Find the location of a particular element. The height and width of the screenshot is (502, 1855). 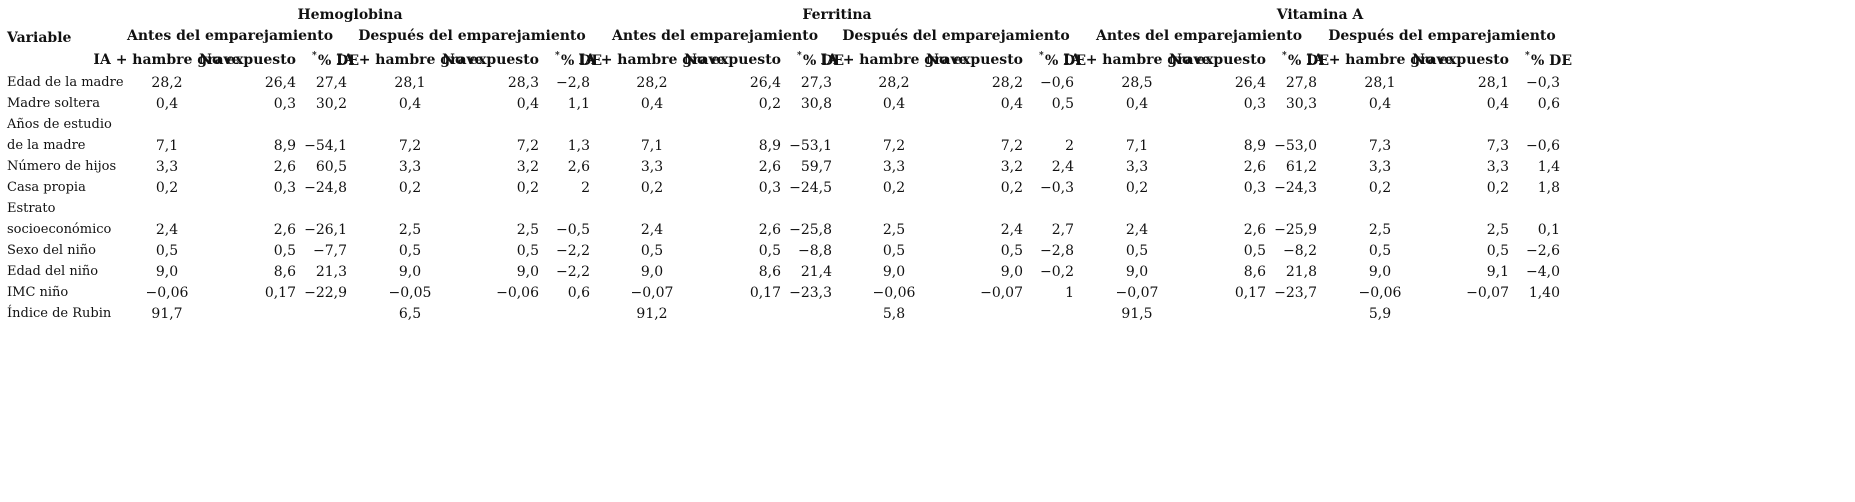

table-cell: −4,0 is located at coordinates (1543, 272).